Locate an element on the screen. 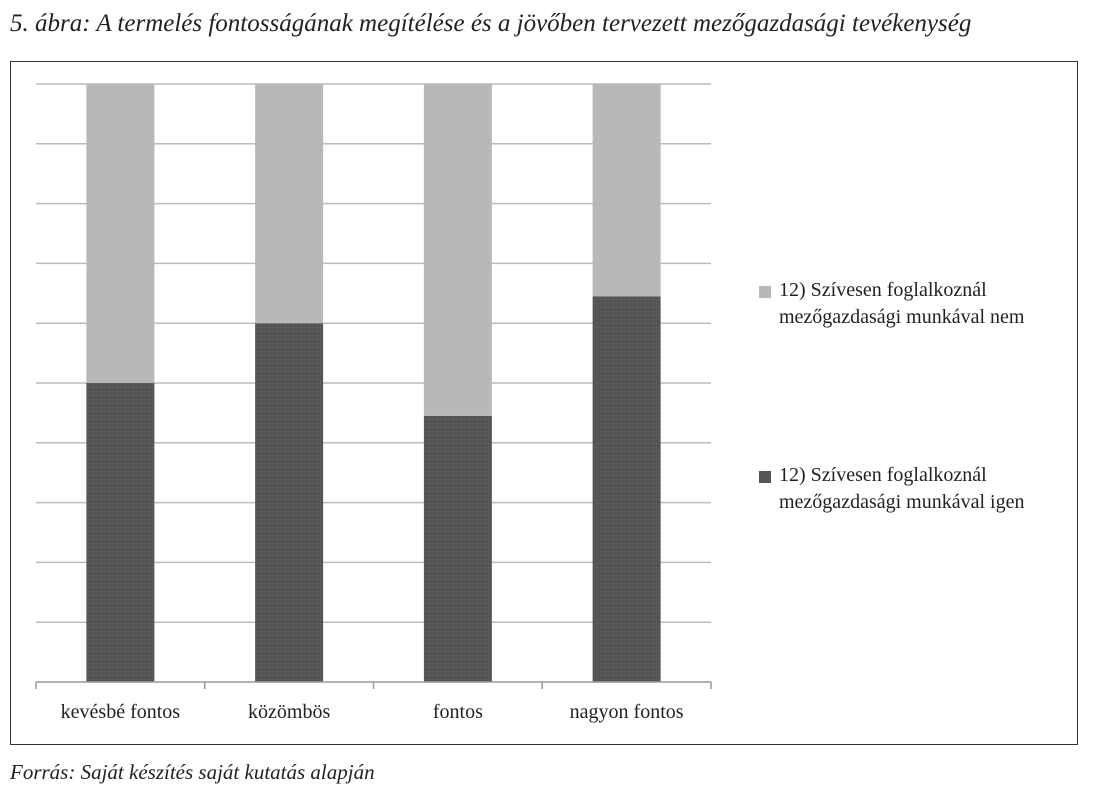 The height and width of the screenshot is (803, 1094). x-tick-label: nagyon fontos is located at coordinates (627, 712).